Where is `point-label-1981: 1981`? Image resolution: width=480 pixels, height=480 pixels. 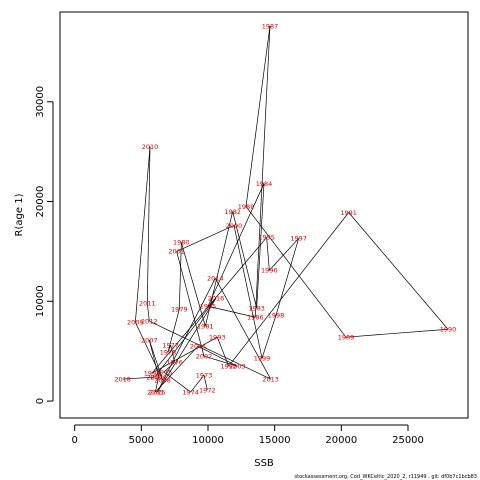 point-label-1981: 1981 is located at coordinates (205, 327).